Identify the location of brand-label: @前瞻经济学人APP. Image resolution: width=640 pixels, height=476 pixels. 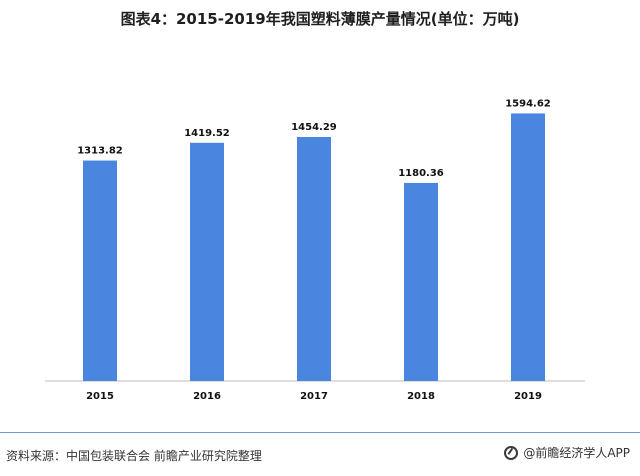
(576, 453).